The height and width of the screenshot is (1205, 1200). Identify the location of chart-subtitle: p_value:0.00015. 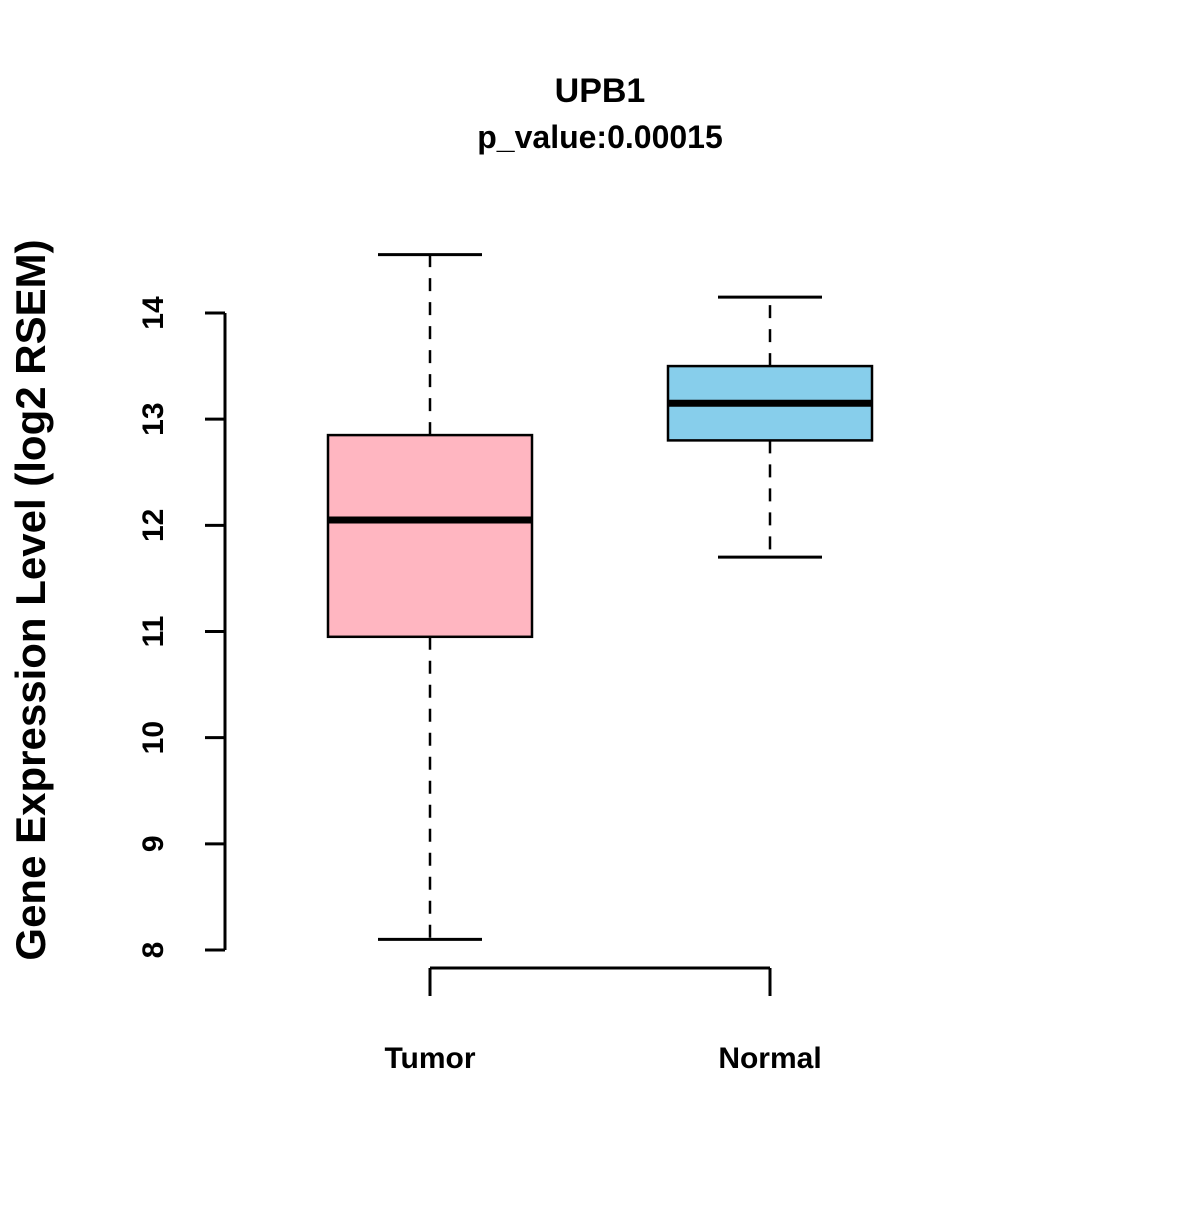
(600, 137).